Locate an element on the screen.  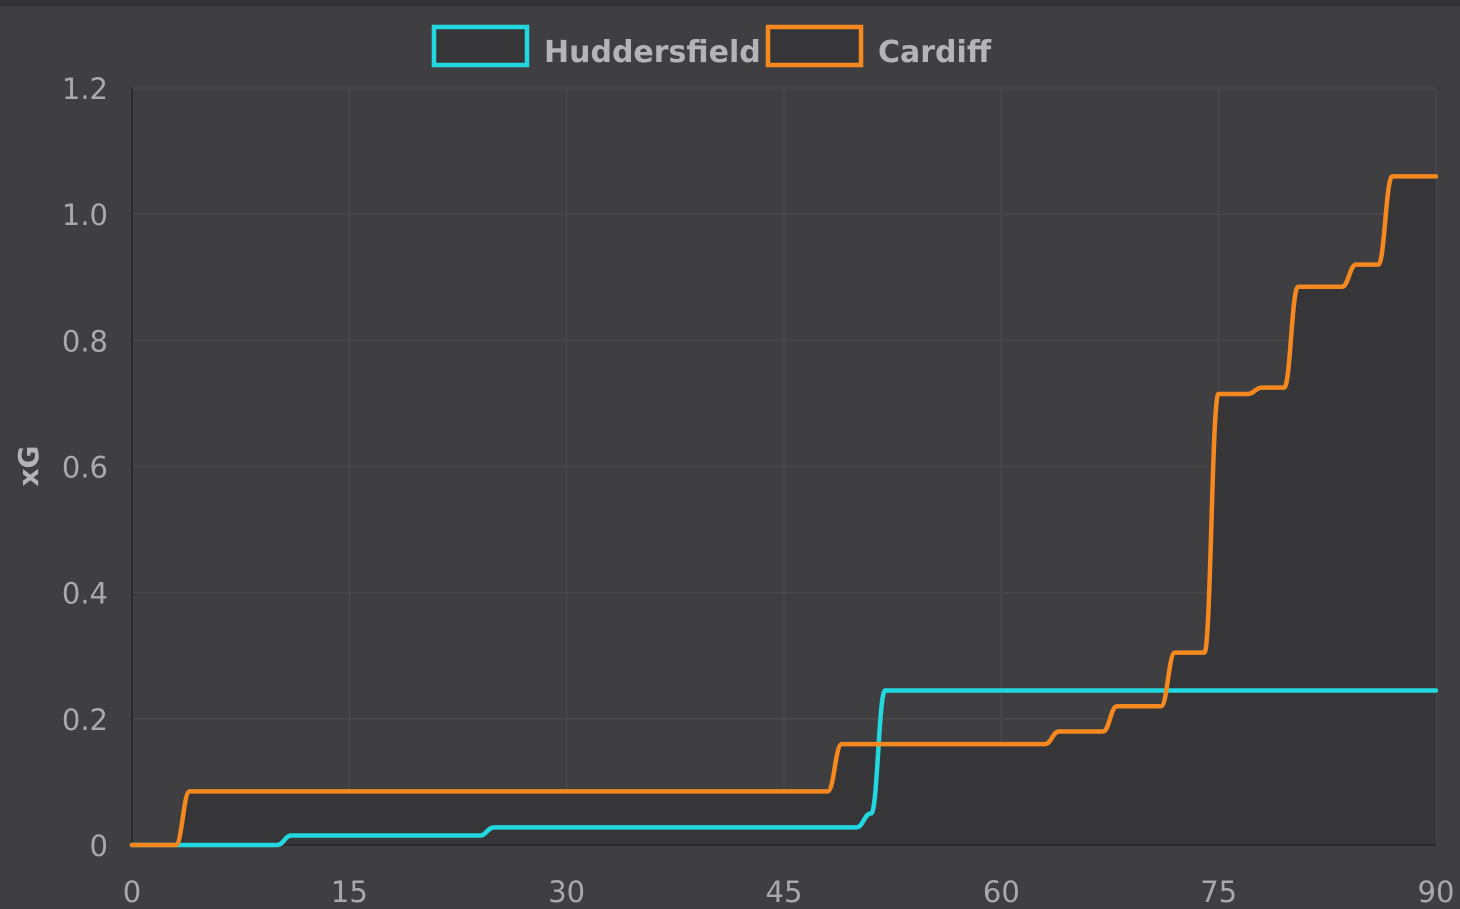
y-axis-label: xG is located at coordinates (28, 465).